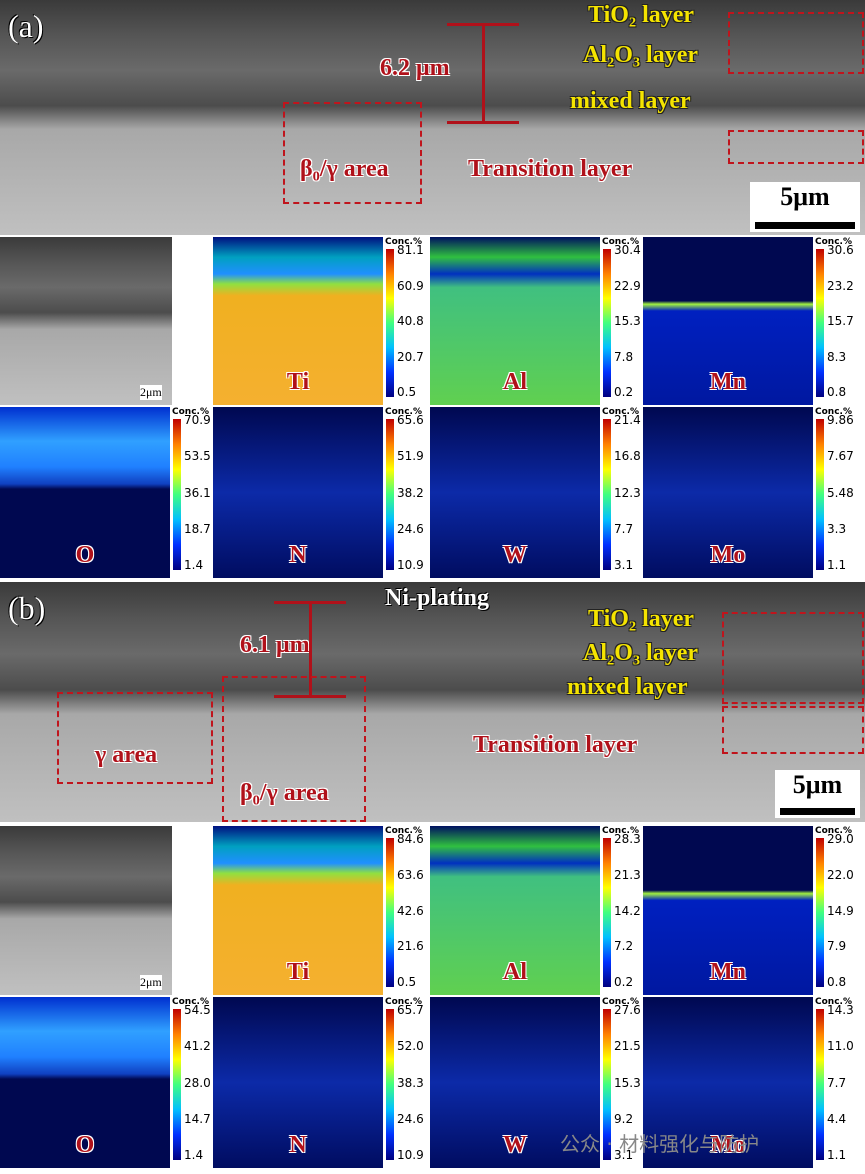  Describe the element at coordinates (793, 658) in the screenshot. I see `dashed-outline` at that location.